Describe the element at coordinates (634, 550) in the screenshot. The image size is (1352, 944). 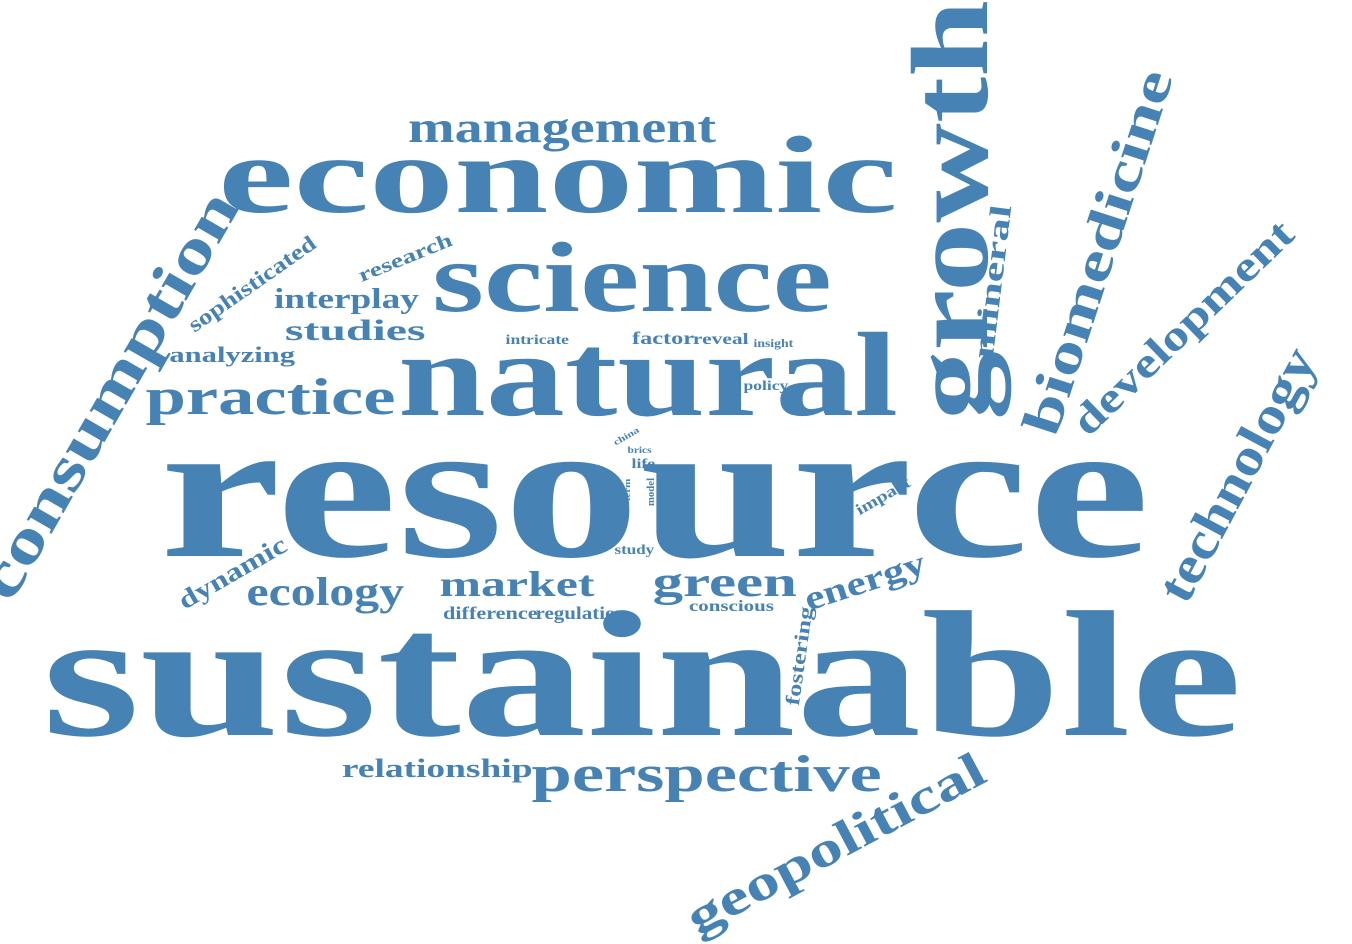
I see `word-study: study` at that location.